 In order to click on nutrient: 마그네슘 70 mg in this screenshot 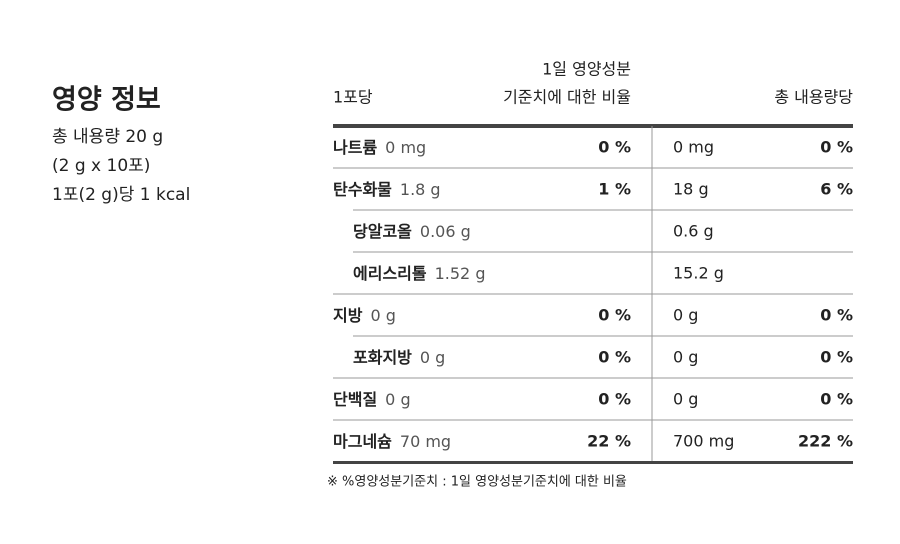, I will do `click(392, 441)`.